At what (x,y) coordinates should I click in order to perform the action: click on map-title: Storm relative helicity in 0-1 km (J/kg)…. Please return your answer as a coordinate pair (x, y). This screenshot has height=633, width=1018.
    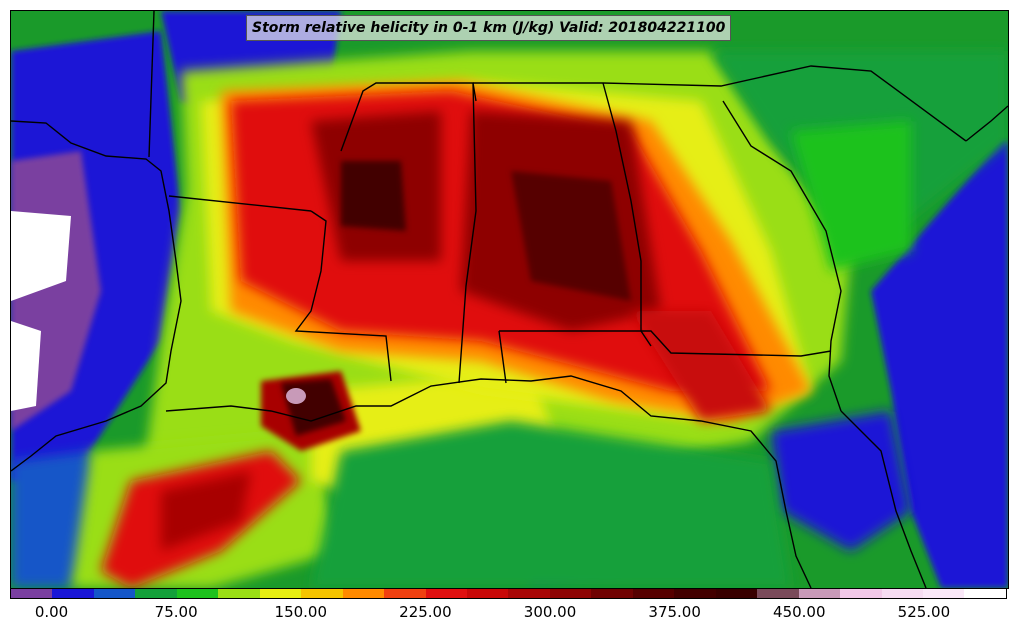
    Looking at the image, I should click on (489, 28).